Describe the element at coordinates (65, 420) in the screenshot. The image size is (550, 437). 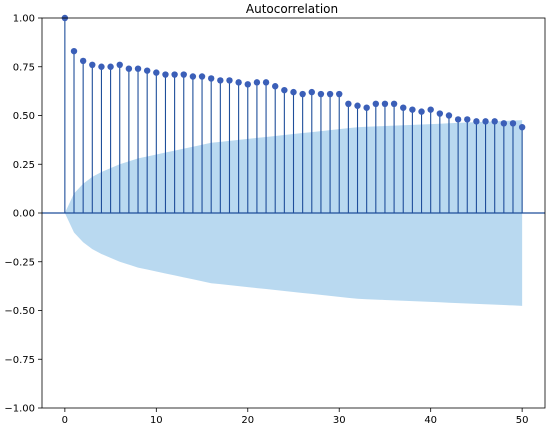
I see `x-tick-label: 0` at that location.